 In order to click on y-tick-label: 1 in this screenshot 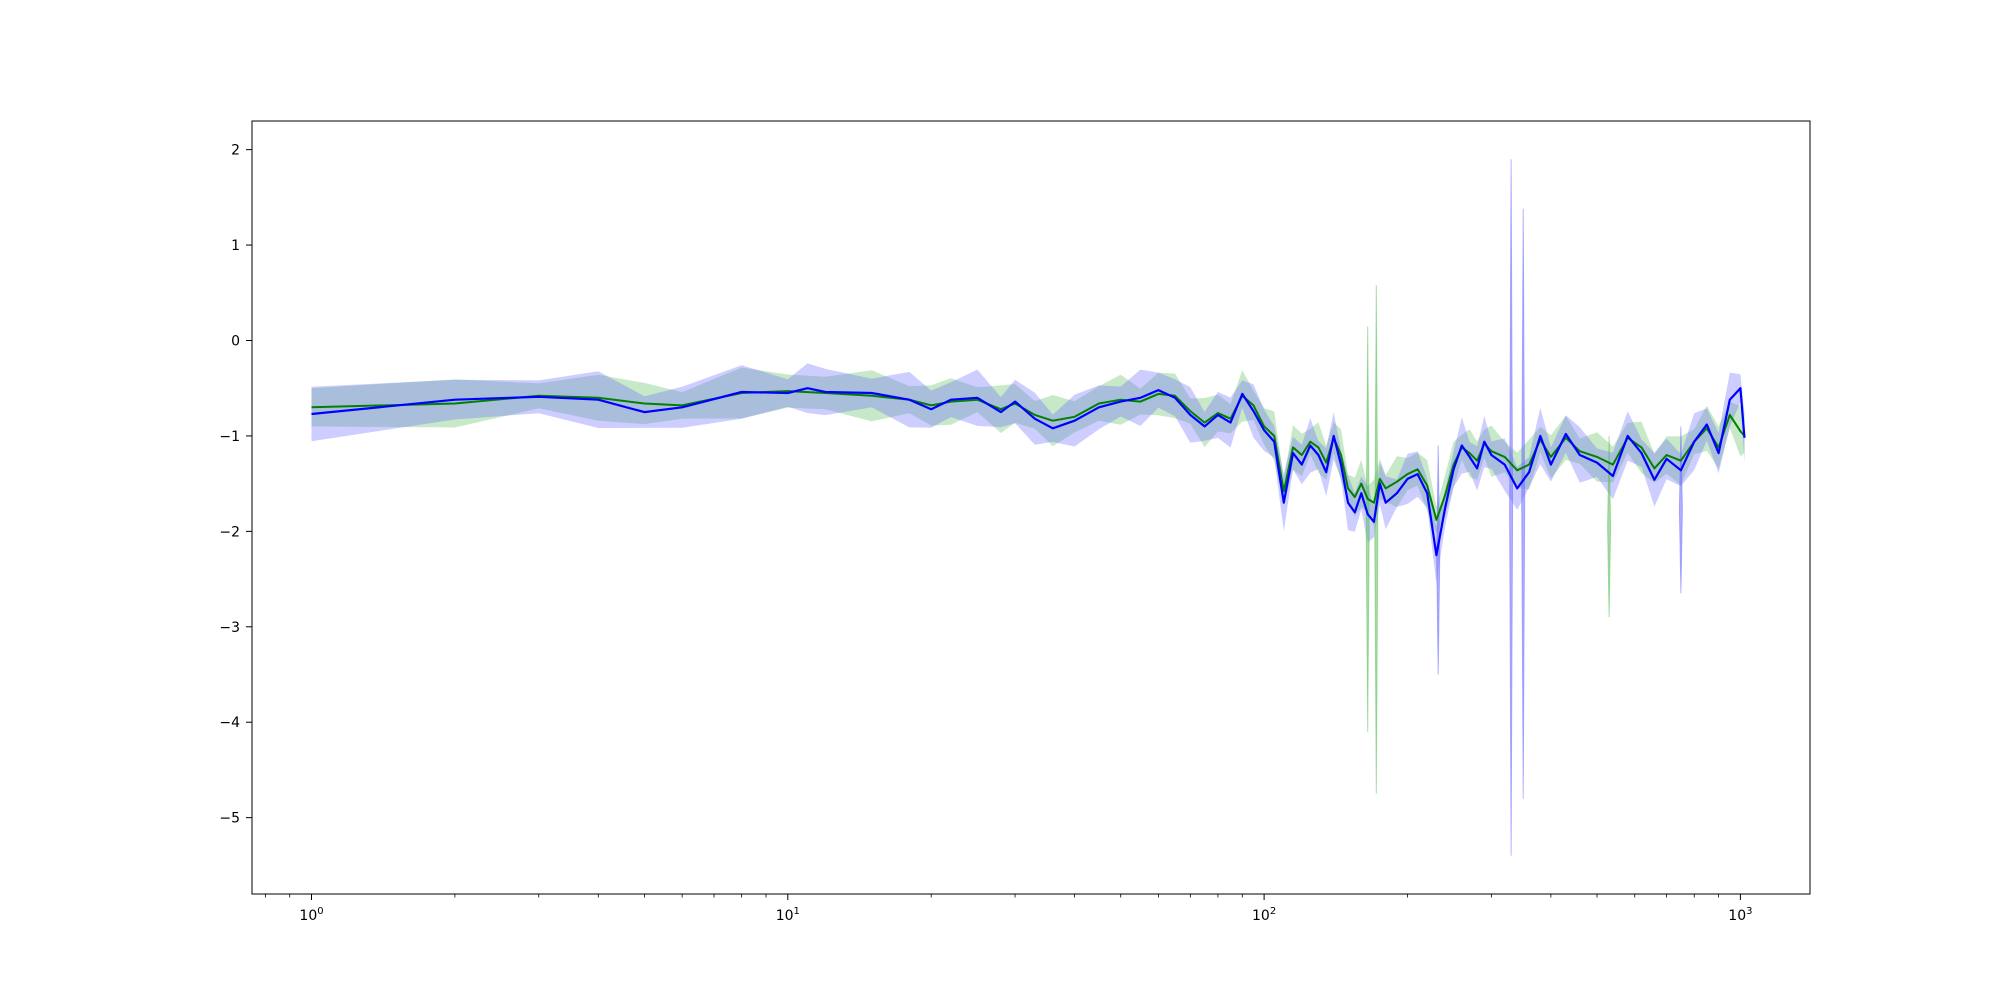, I will do `click(235, 246)`.